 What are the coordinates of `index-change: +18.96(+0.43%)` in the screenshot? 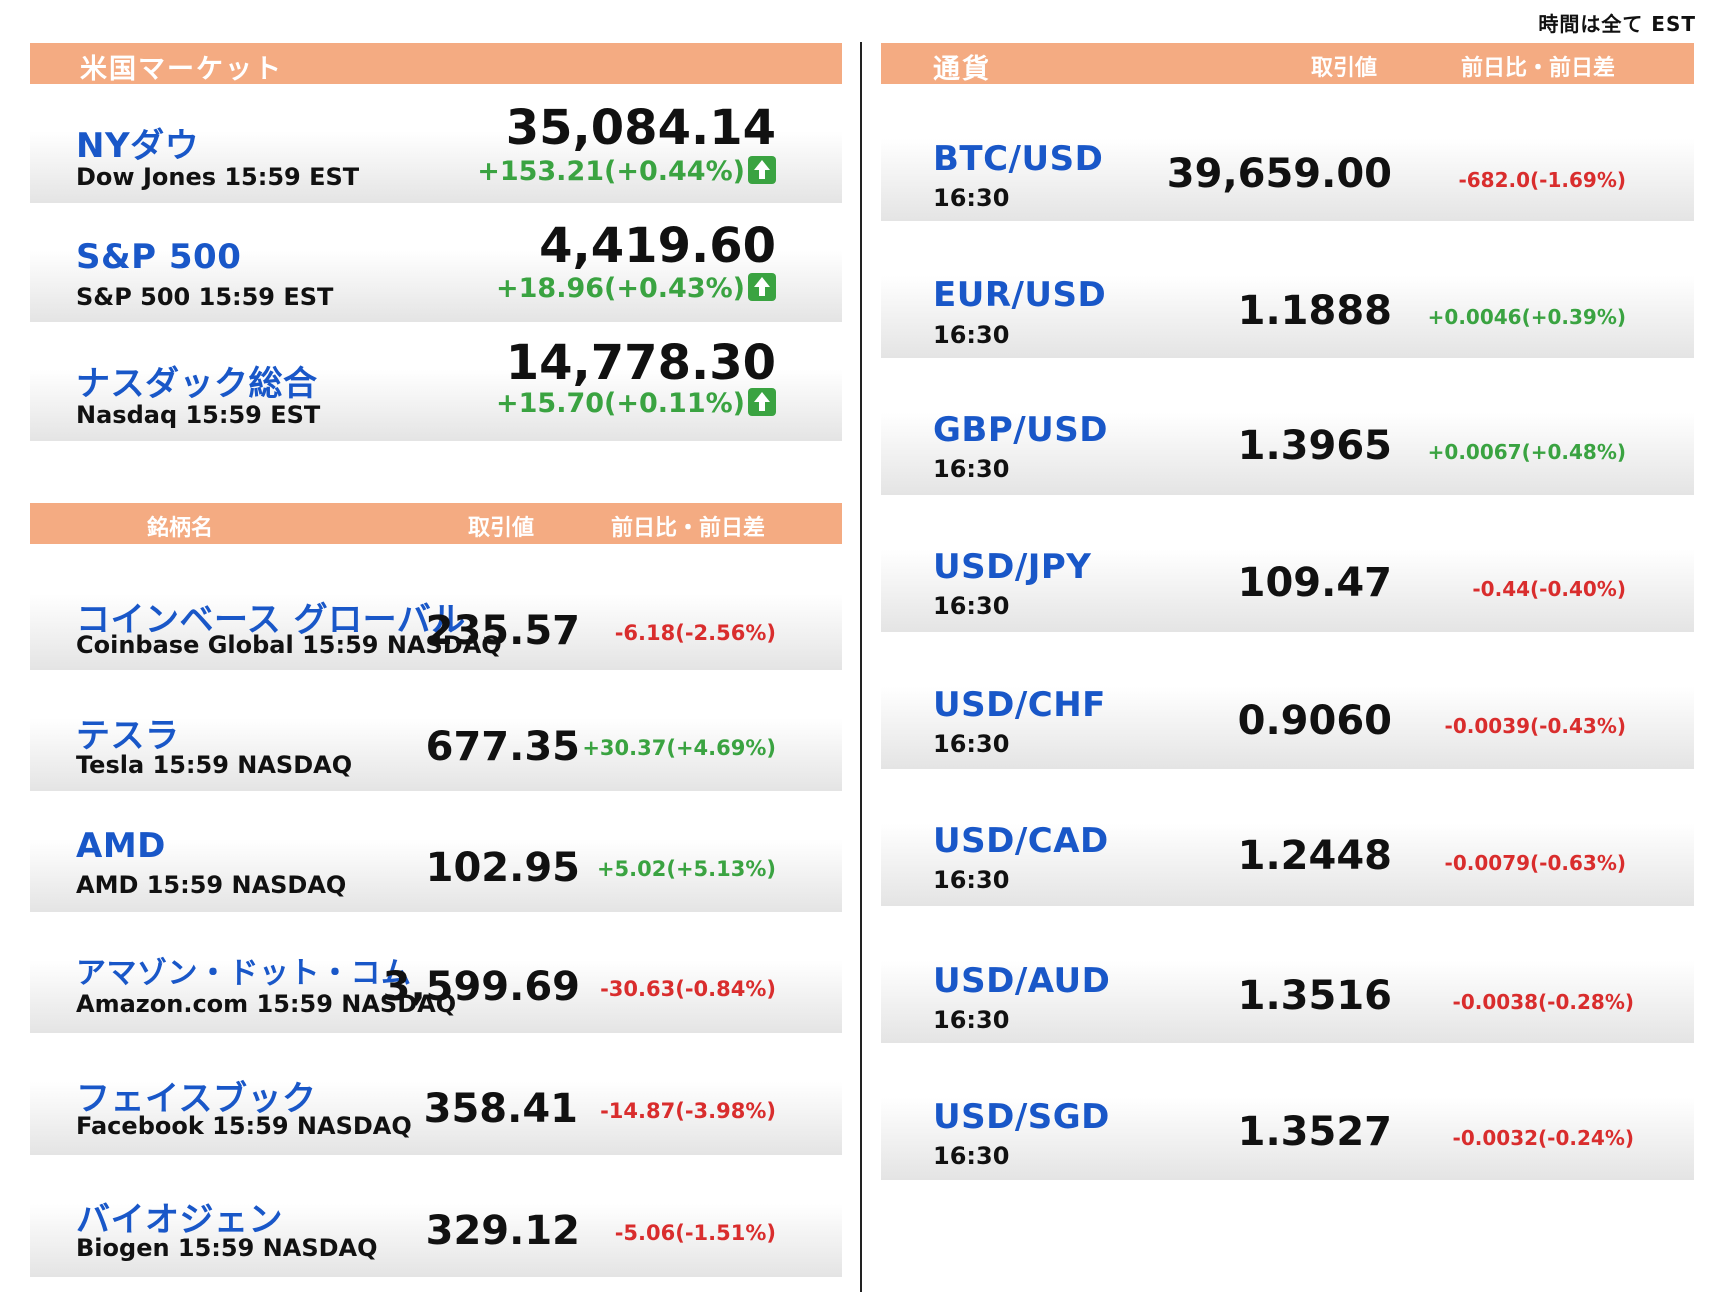 It's located at (636, 288).